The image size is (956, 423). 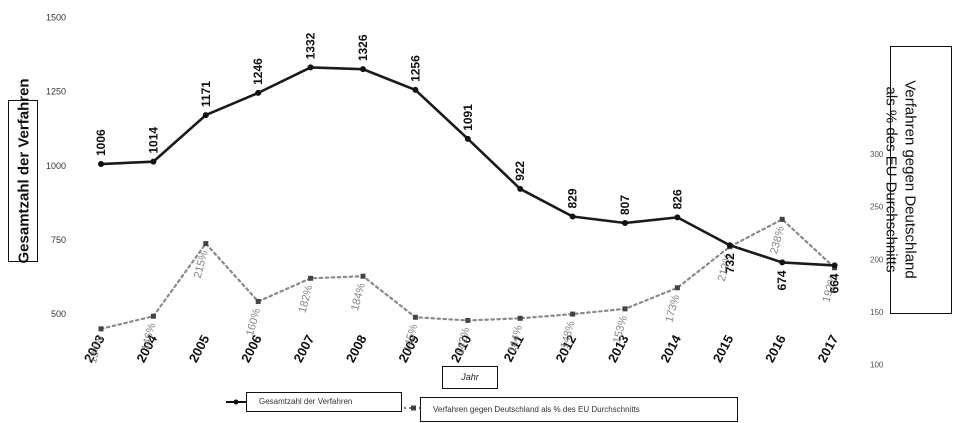 I want to click on left-tick-label: 1500, so click(x=56, y=18).